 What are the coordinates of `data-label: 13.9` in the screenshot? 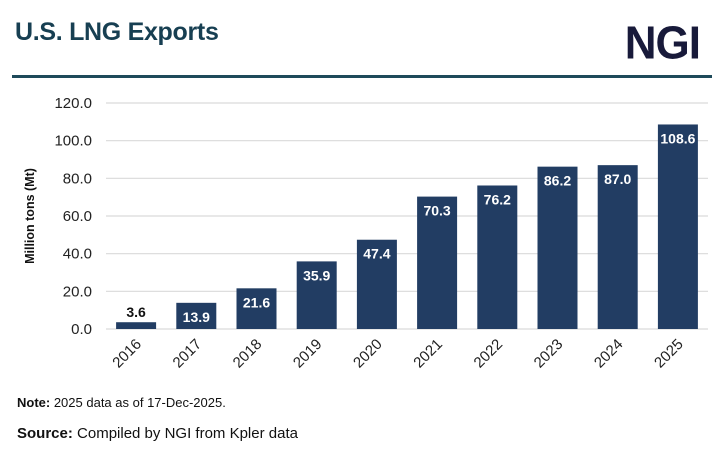 It's located at (196, 317).